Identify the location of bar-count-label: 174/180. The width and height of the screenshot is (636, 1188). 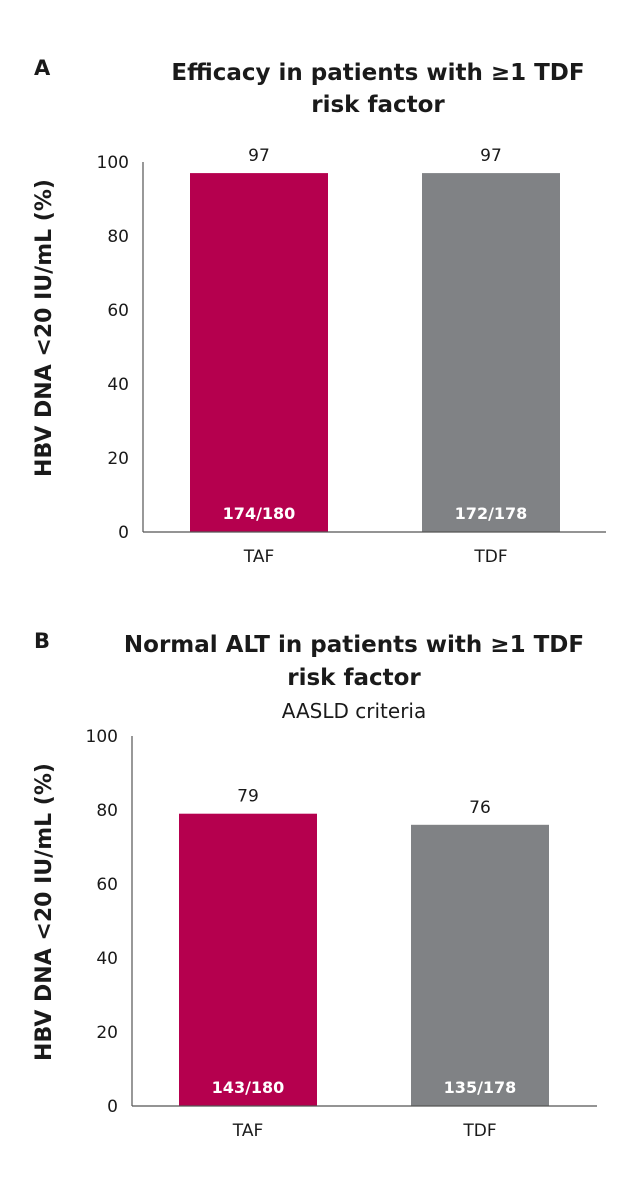
(259, 513).